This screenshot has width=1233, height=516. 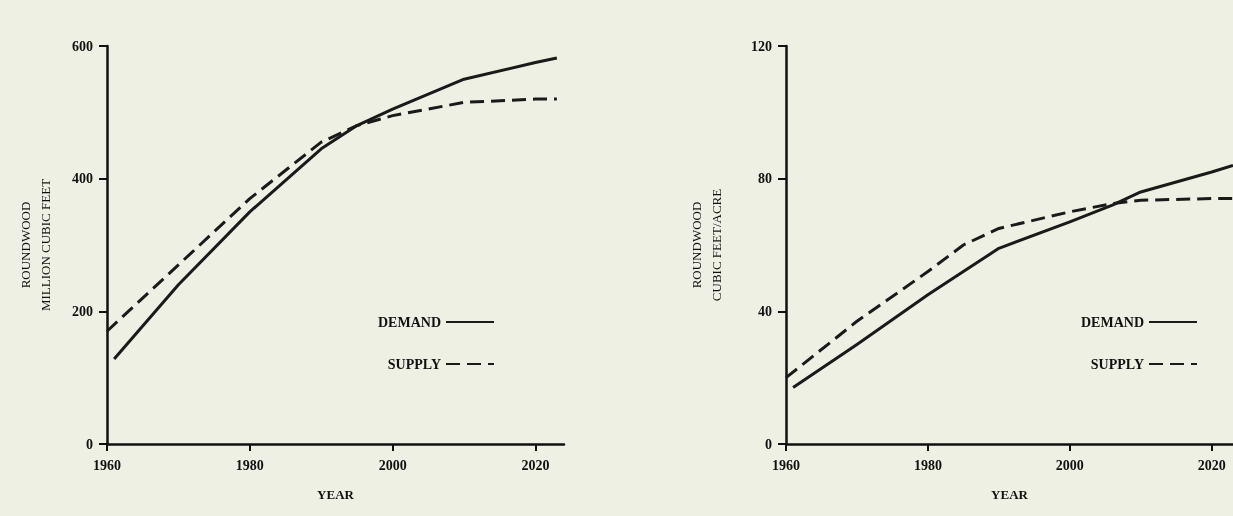 What do you see at coordinates (706, 245) in the screenshot?
I see `y-axis-title: ROUNDWOOD CUBIC FEET/ACRE` at bounding box center [706, 245].